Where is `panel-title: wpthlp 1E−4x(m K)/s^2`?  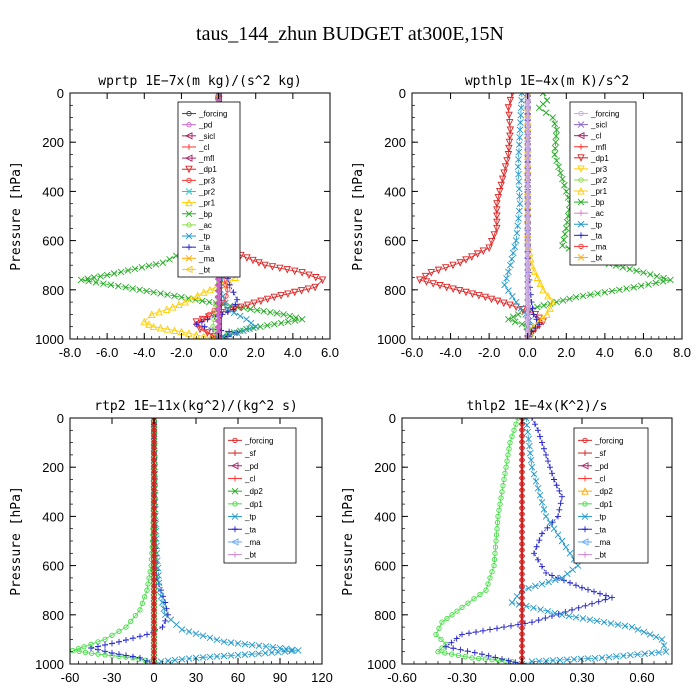 panel-title: wpthlp 1E−4x(m K)/s^2 is located at coordinates (547, 81).